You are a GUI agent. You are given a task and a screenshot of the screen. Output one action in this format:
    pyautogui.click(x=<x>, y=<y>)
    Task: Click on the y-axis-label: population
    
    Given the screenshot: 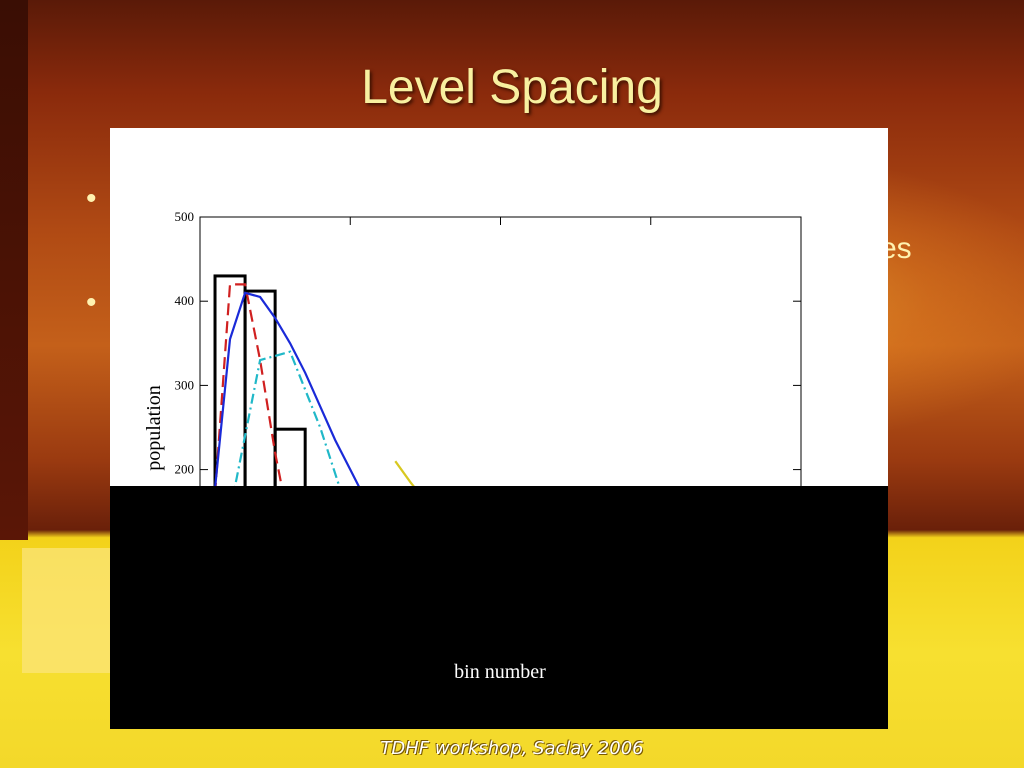 What is the action you would take?
    pyautogui.click(x=154, y=428)
    